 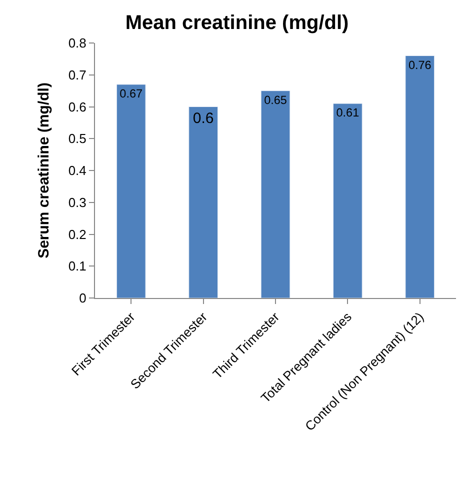 I want to click on y-tick-label: 0.8, so click(x=77, y=43).